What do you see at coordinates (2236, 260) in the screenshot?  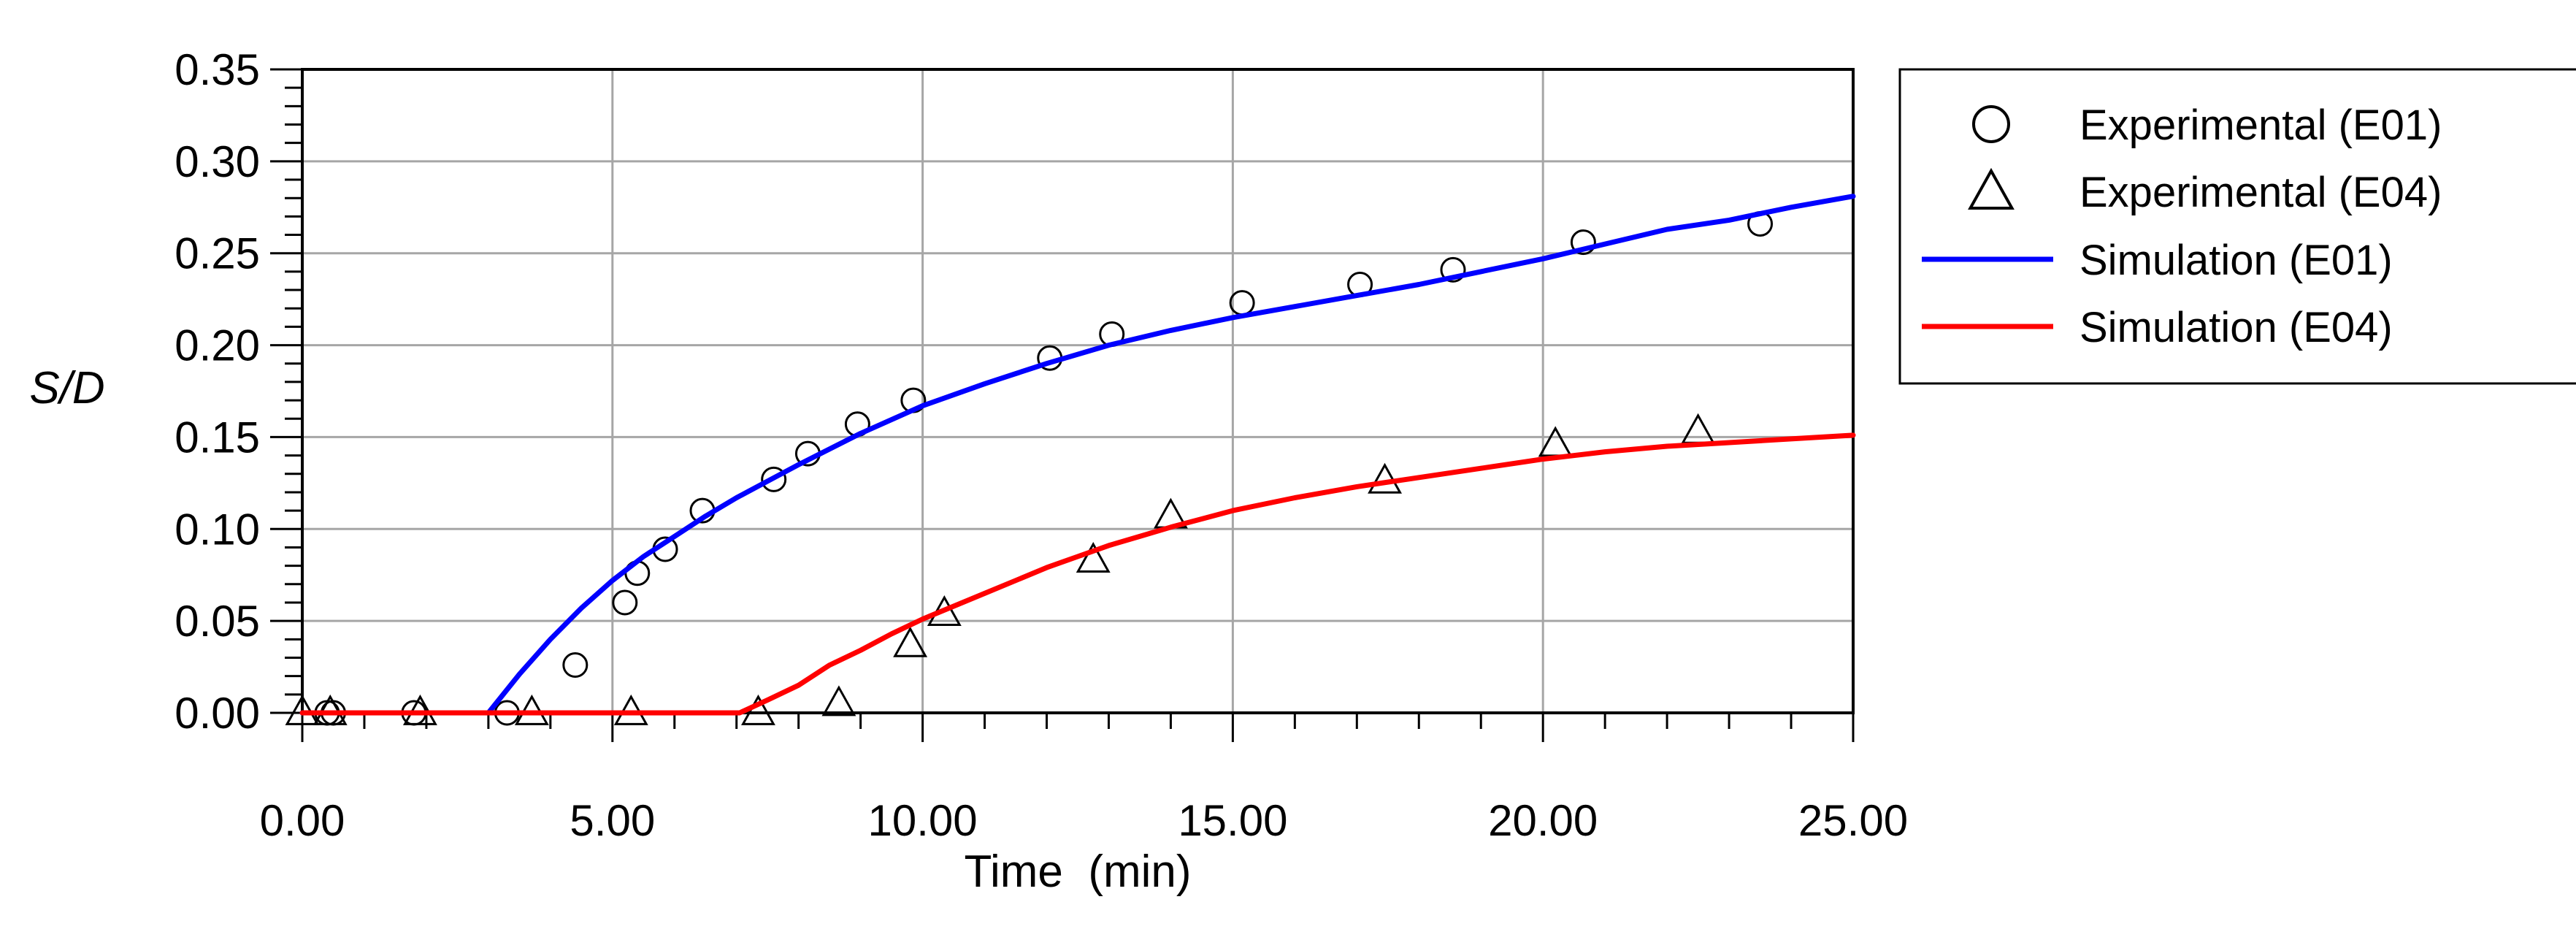 I see `legend-label: Simulation (E01)` at bounding box center [2236, 260].